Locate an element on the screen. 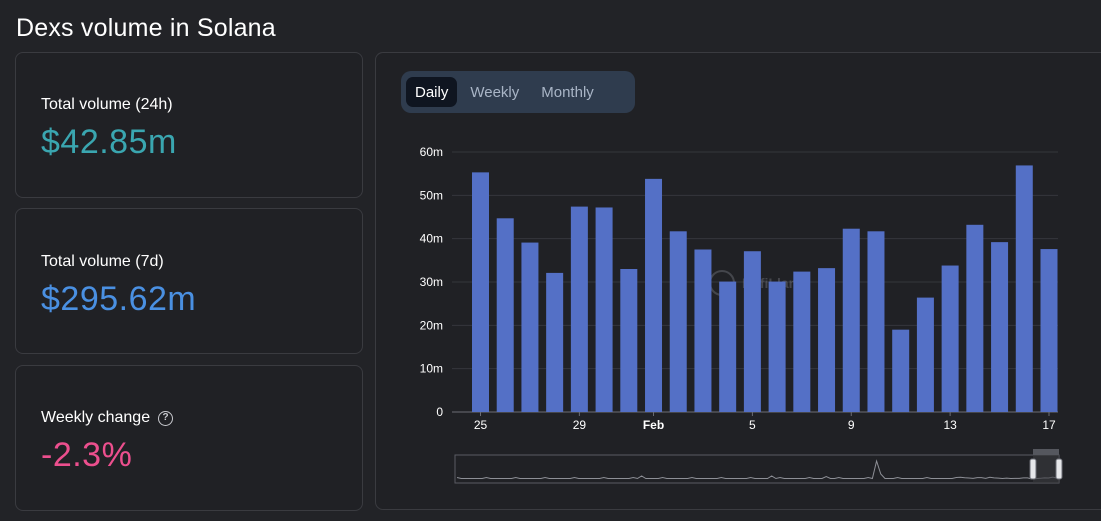 The width and height of the screenshot is (1101, 521). y-tick-label: 30m is located at coordinates (431, 282).